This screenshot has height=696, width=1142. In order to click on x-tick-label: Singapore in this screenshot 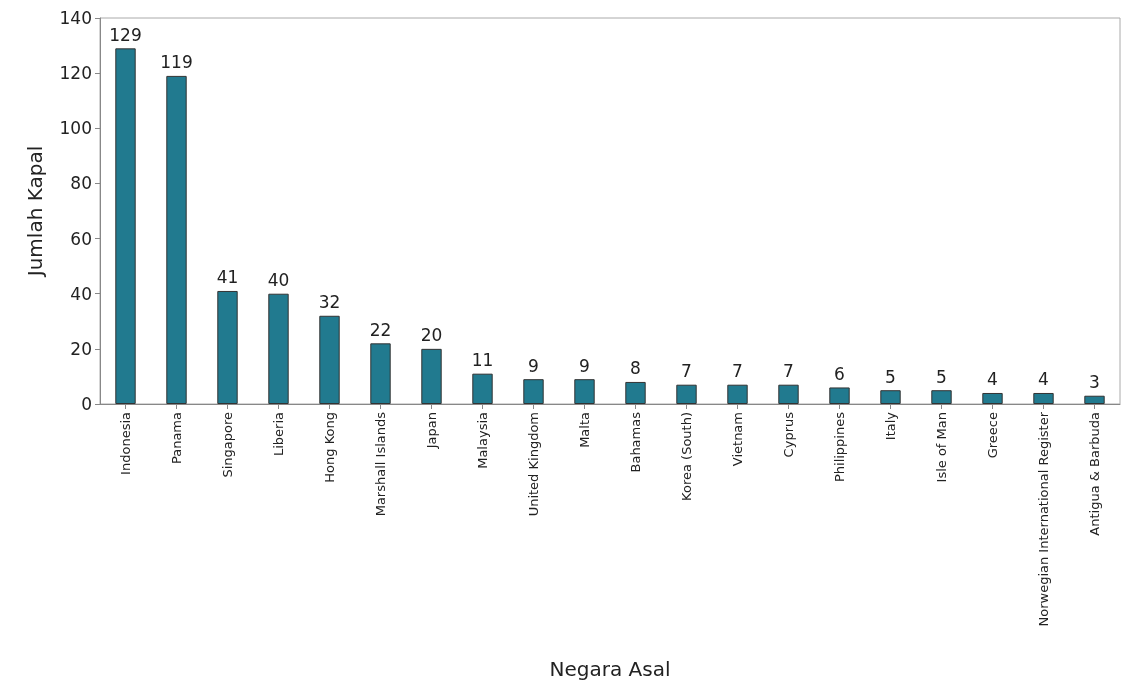, I will do `click(227, 445)`.